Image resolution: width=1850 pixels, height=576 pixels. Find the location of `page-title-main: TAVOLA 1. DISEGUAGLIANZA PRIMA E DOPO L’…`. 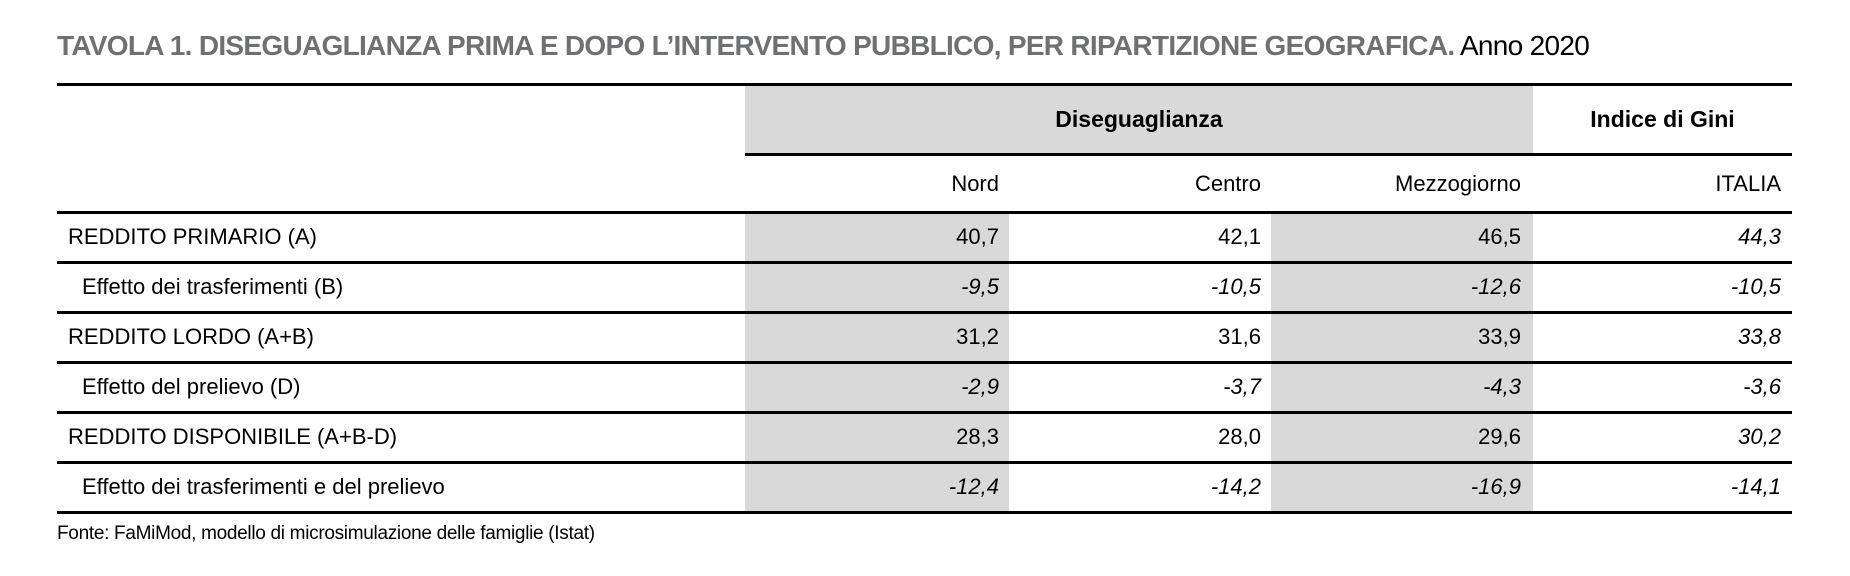

page-title-main: TAVOLA 1. DISEGUAGLIANZA PRIMA E DOPO L’… is located at coordinates (756, 45).